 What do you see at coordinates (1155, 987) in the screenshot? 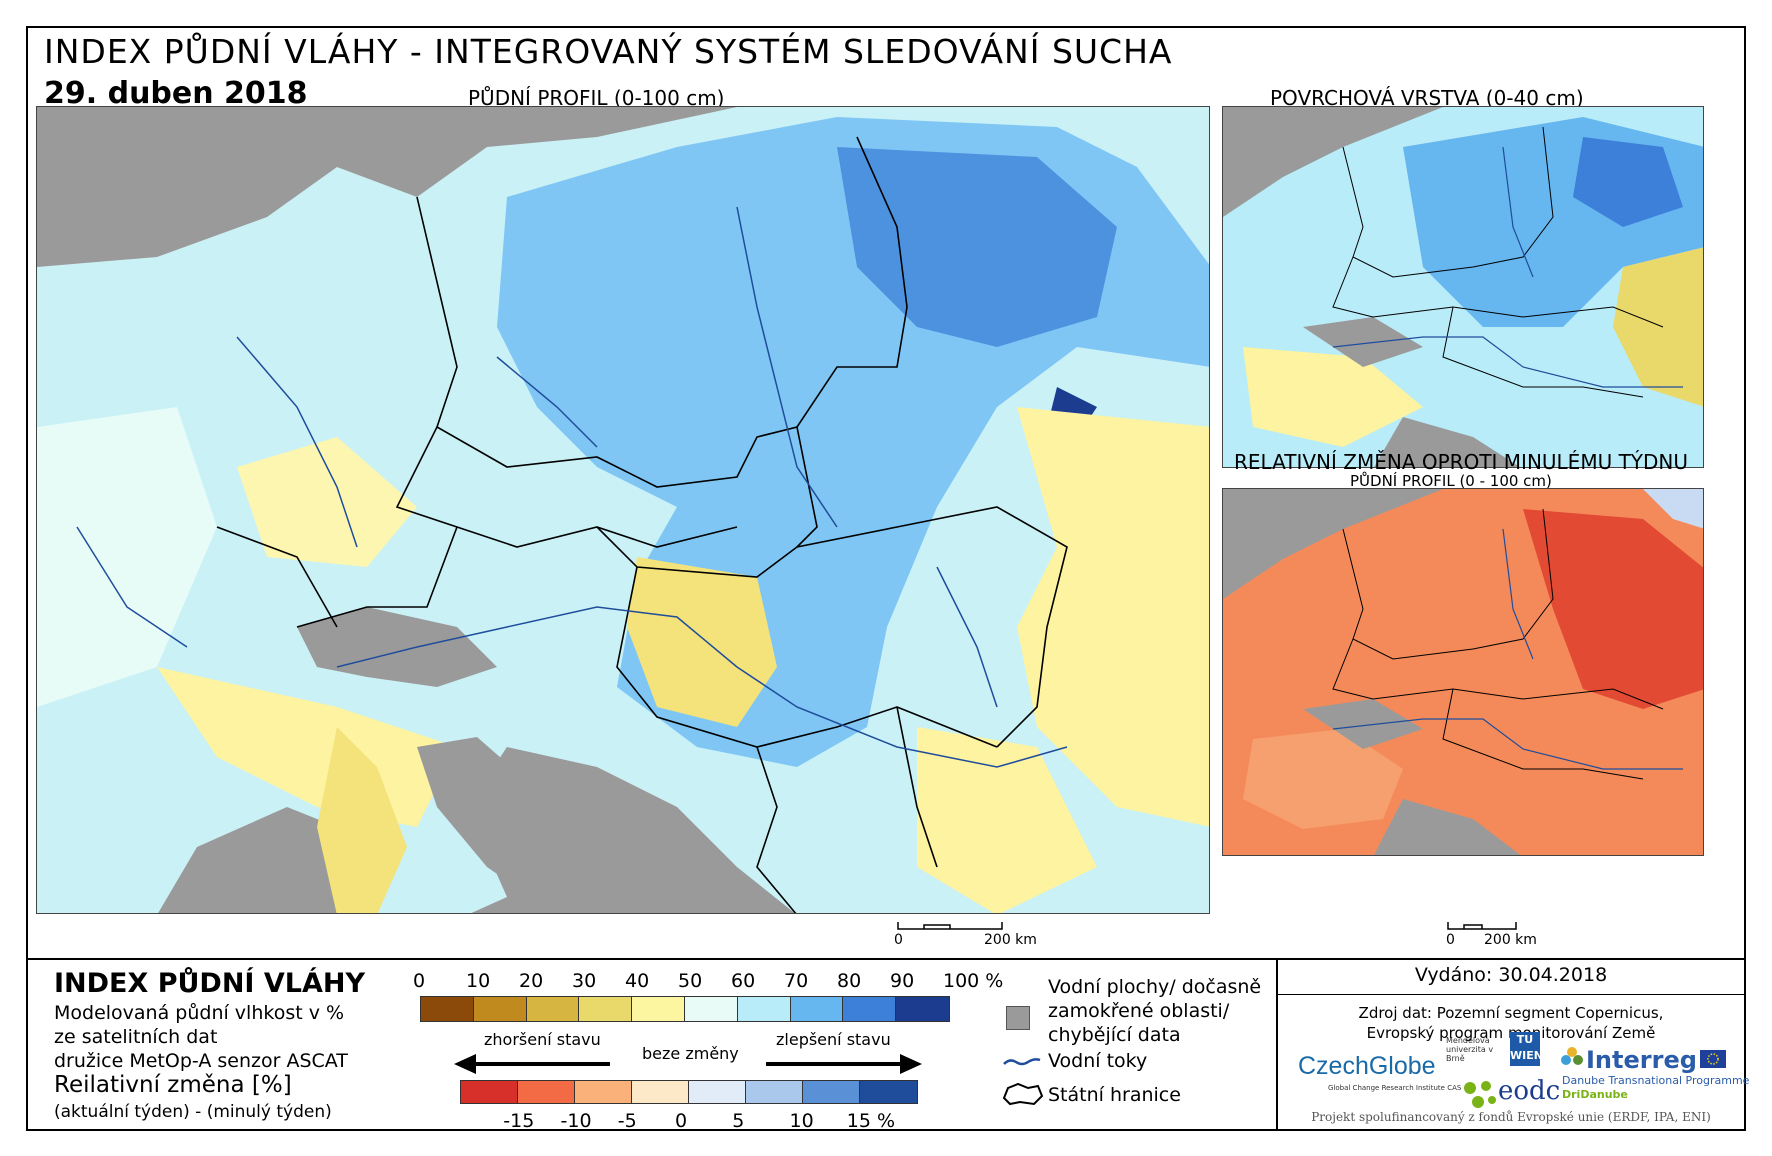
I see `water-label-1: Vodní plochy/ dočasně` at bounding box center [1155, 987].